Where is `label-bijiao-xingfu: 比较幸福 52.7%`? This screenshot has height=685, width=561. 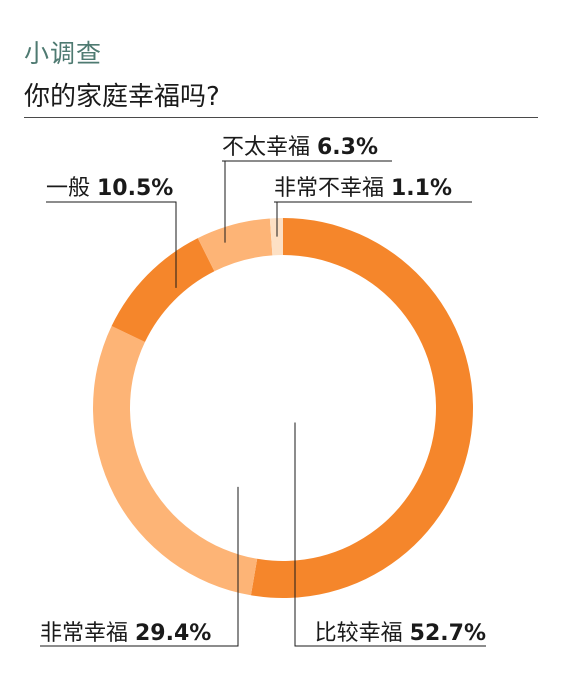
label-bijiao-xingfu: 比较幸福 52.7% is located at coordinates (400, 633).